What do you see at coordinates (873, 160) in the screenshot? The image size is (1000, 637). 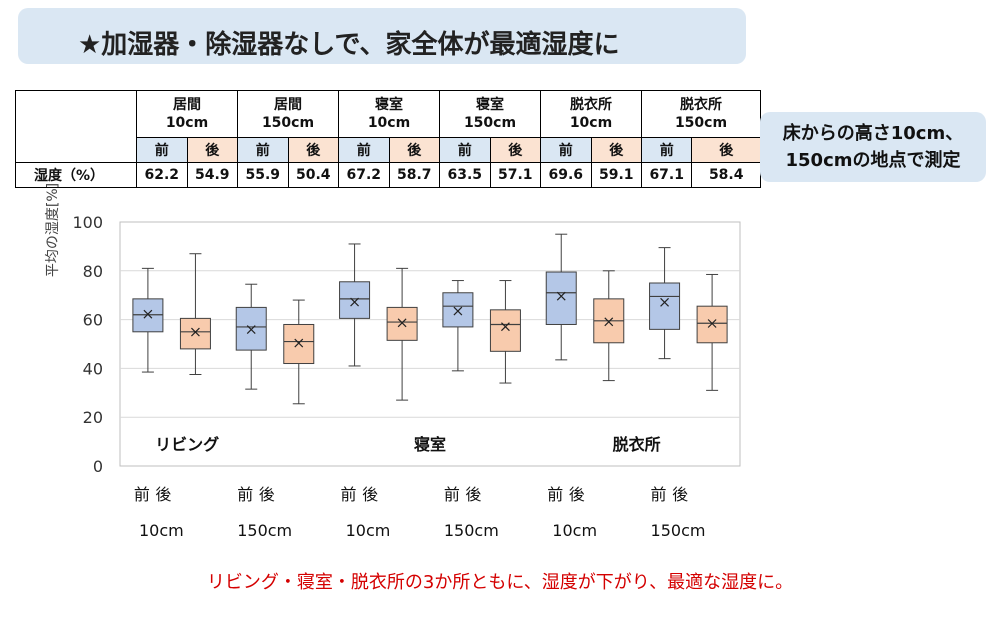 I see `note-line-2: 150cmの地点で測定` at bounding box center [873, 160].